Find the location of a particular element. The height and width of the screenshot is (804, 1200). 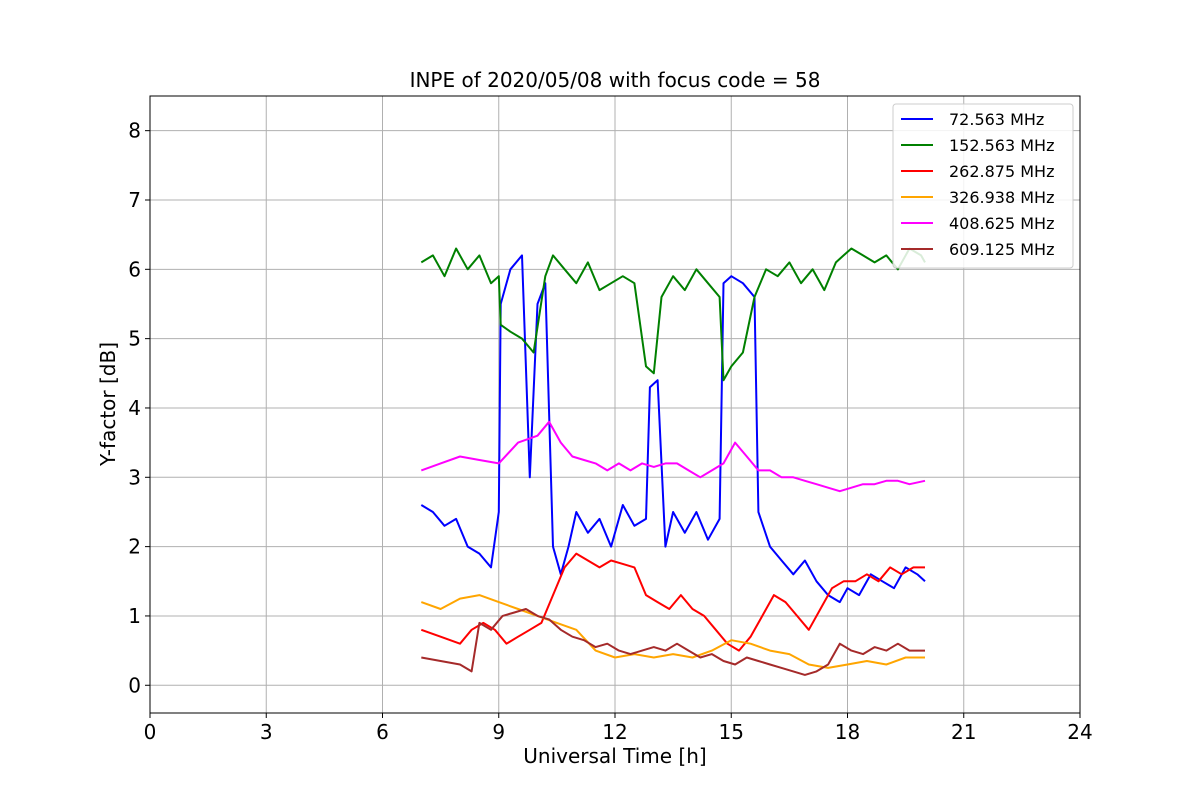

x-tick-label: 9 is located at coordinates (498, 732).